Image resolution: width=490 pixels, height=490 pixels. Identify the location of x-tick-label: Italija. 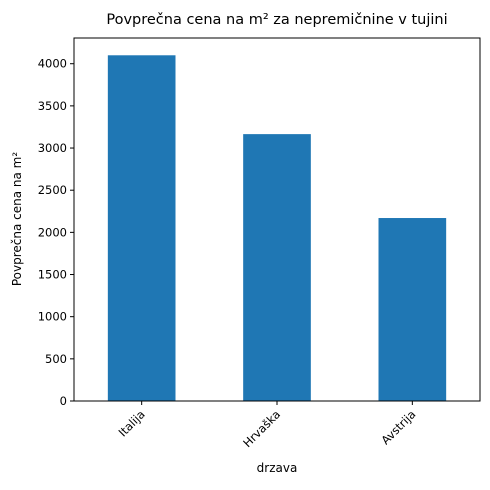
(132, 423).